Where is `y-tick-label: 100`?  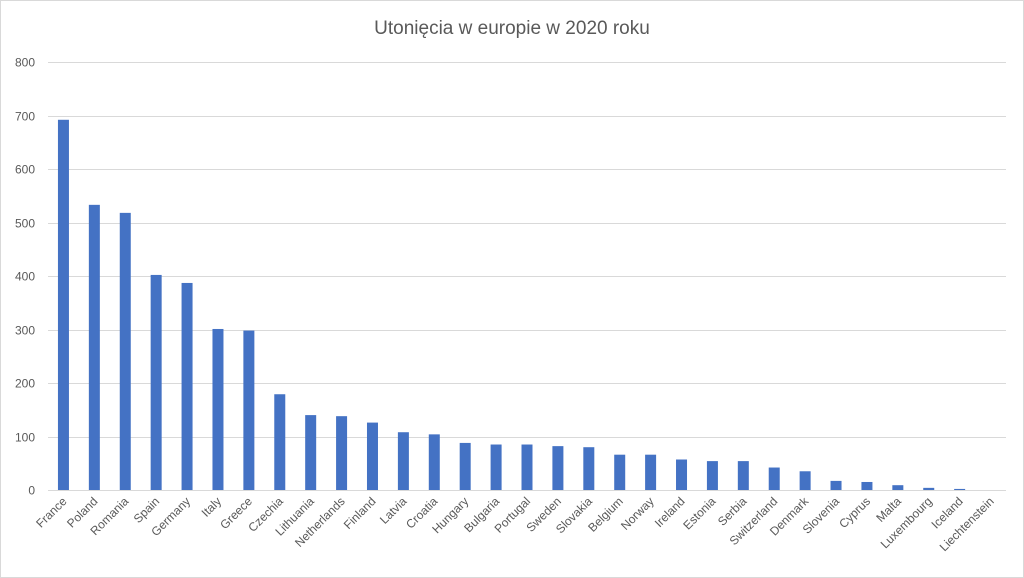 y-tick-label: 100 is located at coordinates (25, 438).